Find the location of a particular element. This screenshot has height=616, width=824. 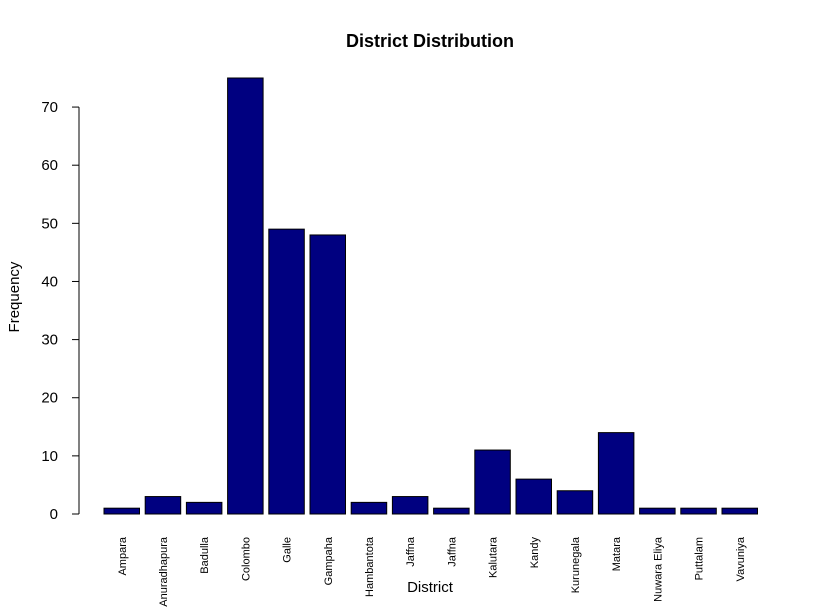

x-tick-label: Puttalam is located at coordinates (700, 558).